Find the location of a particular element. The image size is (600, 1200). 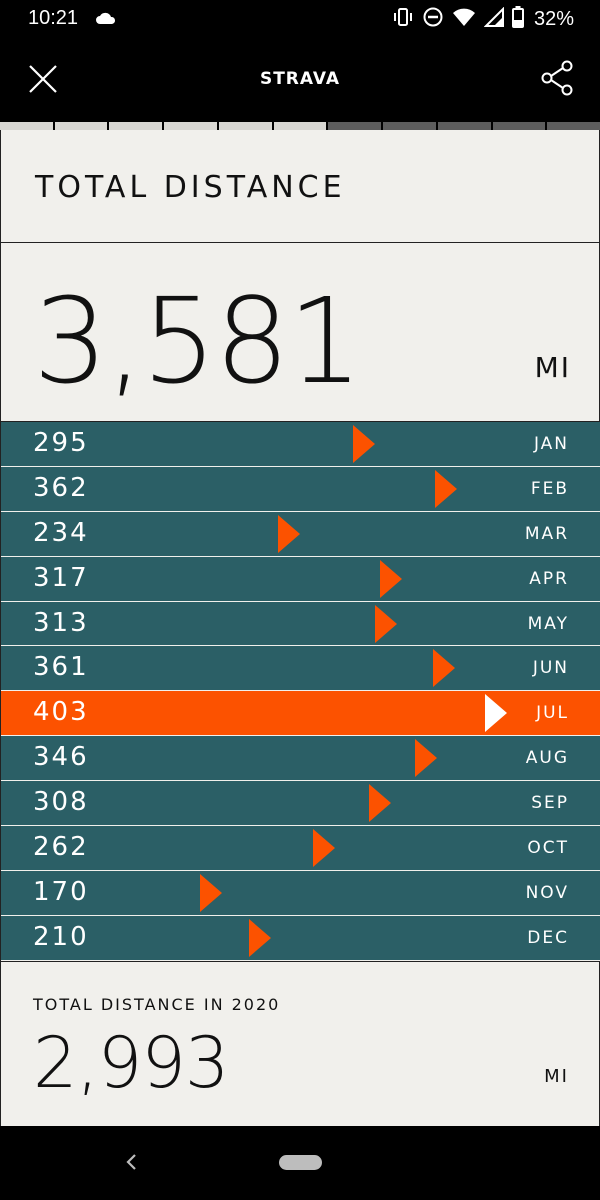

month-label: MAR is located at coordinates (546, 533).